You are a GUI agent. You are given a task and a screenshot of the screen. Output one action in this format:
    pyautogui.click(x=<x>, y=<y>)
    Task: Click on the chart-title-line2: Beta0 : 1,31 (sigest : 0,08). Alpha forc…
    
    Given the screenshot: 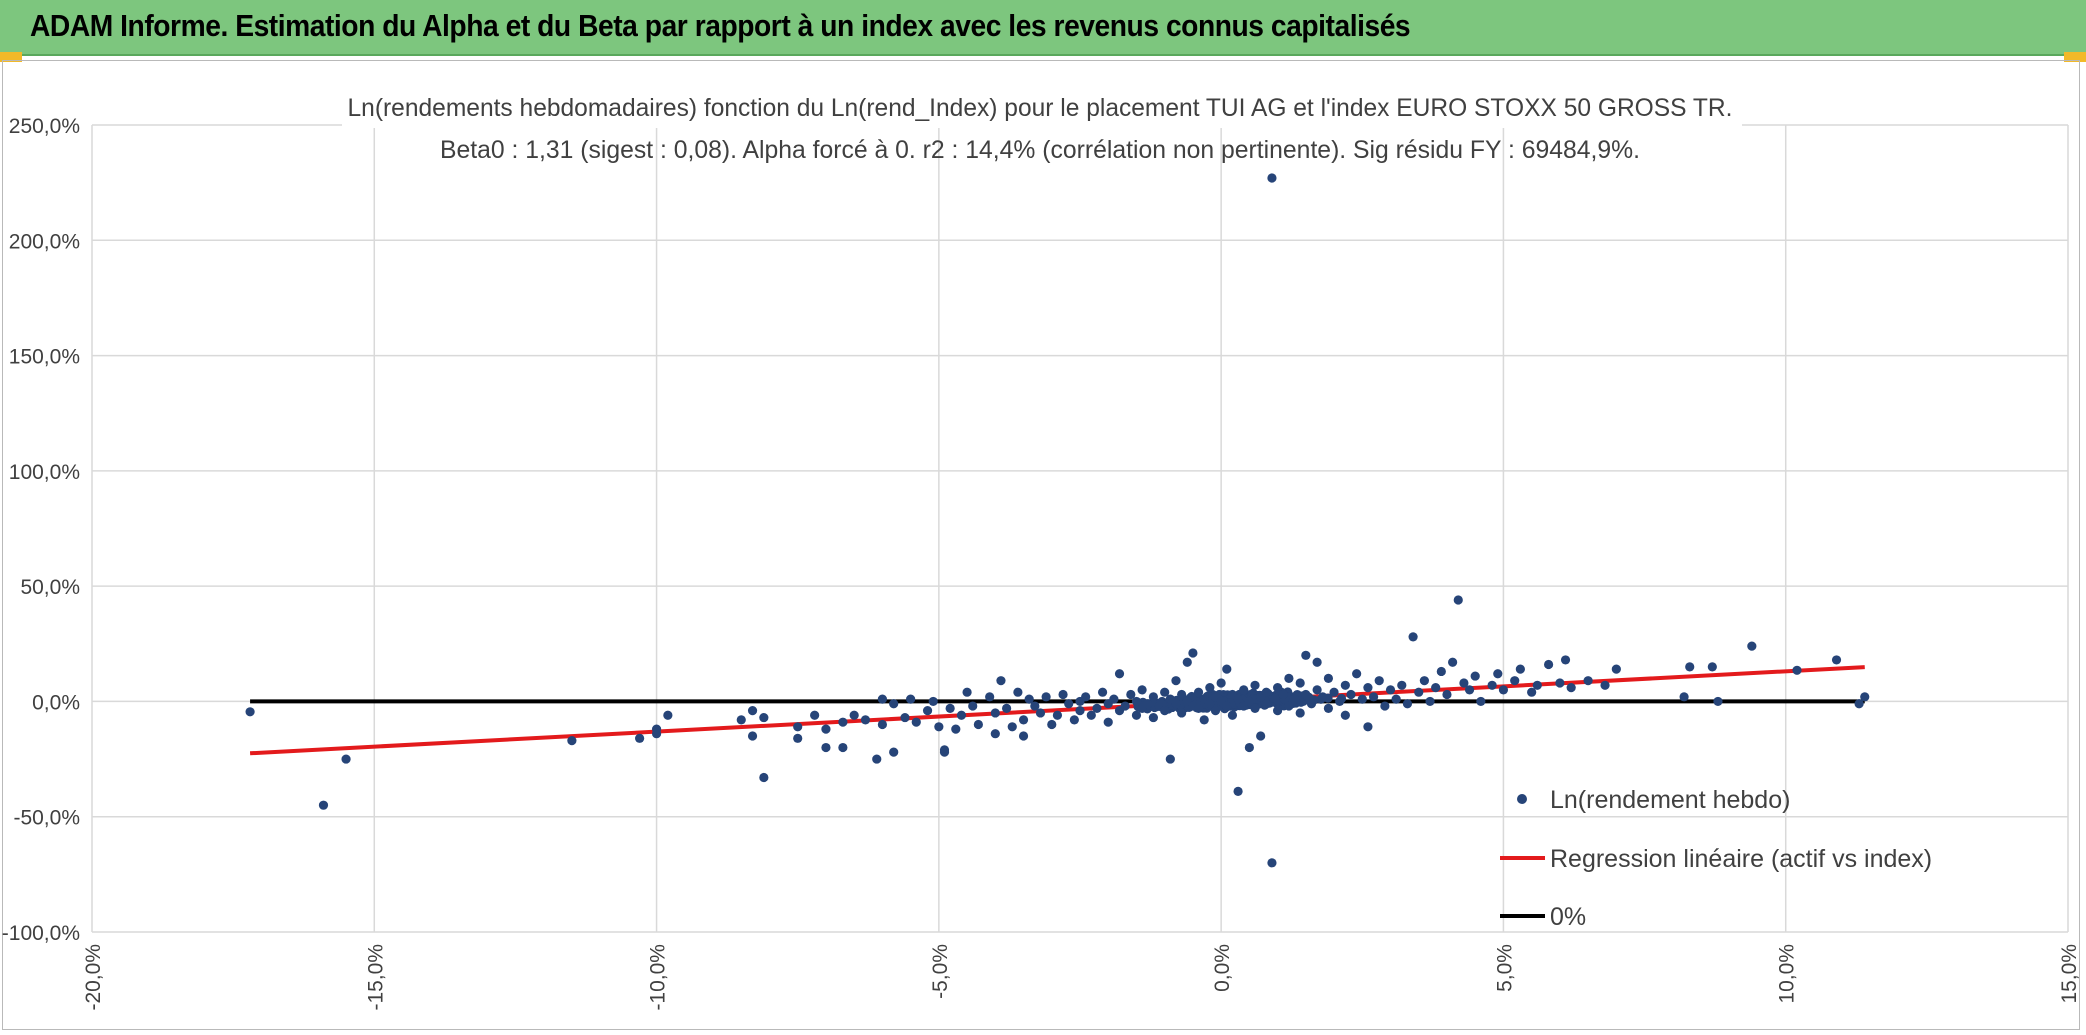 What is the action you would take?
    pyautogui.click(x=1040, y=150)
    